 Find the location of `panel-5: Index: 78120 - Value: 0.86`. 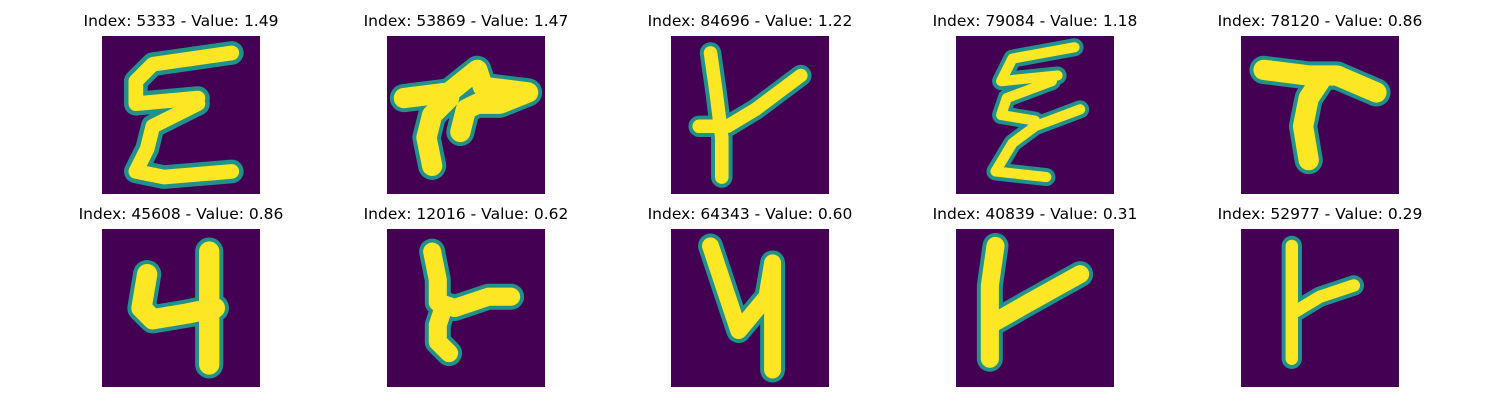

panel-5: Index: 78120 - Value: 0.86 is located at coordinates (1320, 104).